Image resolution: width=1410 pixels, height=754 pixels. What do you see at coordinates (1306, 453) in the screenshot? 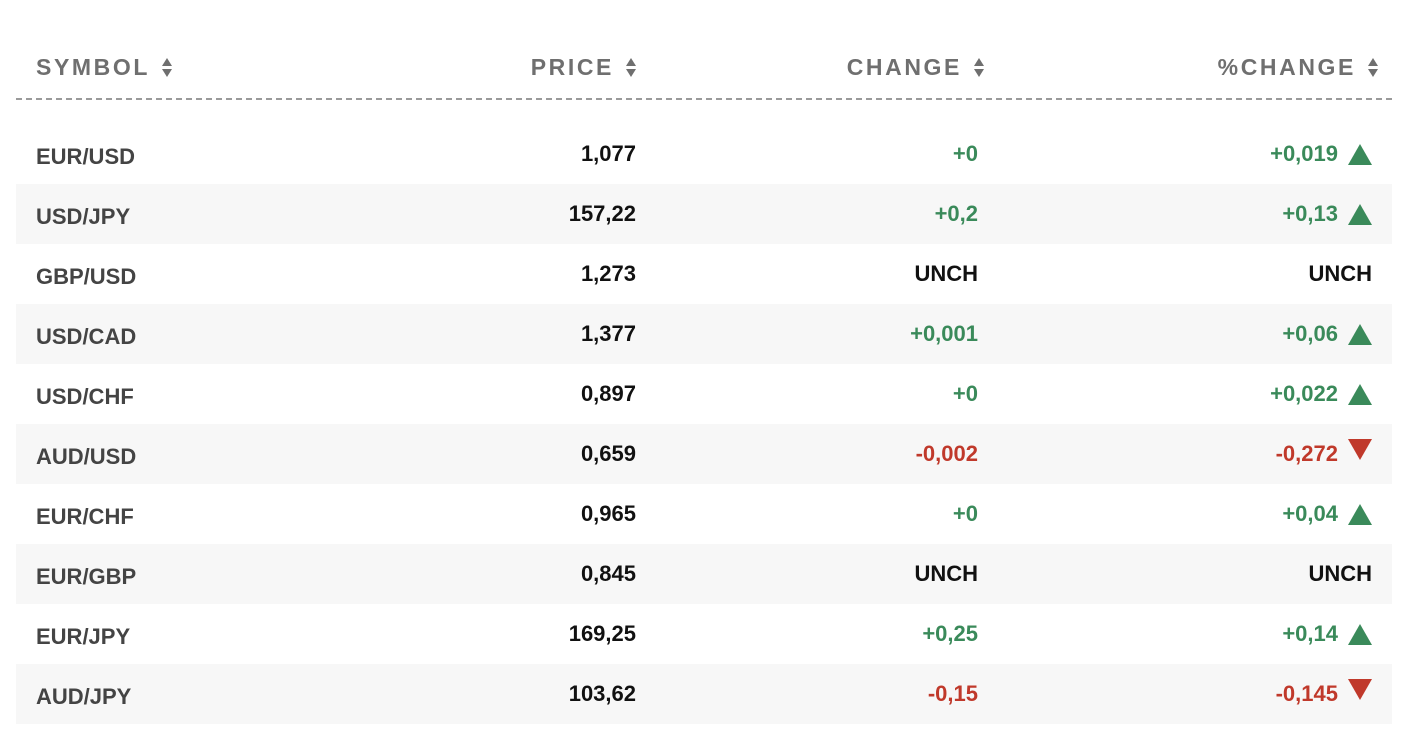
I see `pct-change-value: -0,272` at bounding box center [1306, 453].